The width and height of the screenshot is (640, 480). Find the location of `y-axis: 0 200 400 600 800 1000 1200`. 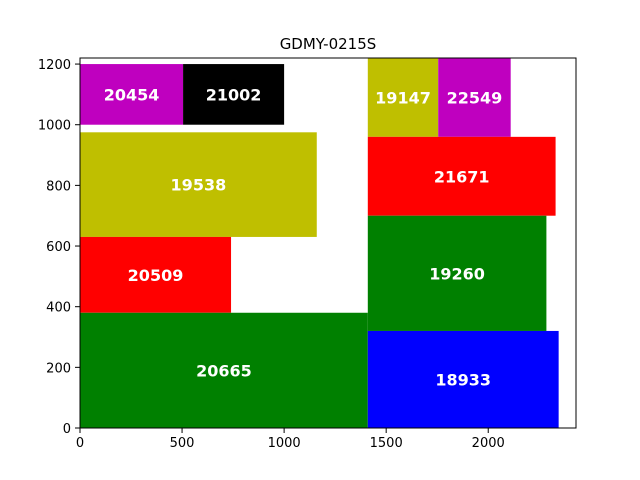

y-axis: 0 200 400 600 800 1000 1200 is located at coordinates (59, 247).